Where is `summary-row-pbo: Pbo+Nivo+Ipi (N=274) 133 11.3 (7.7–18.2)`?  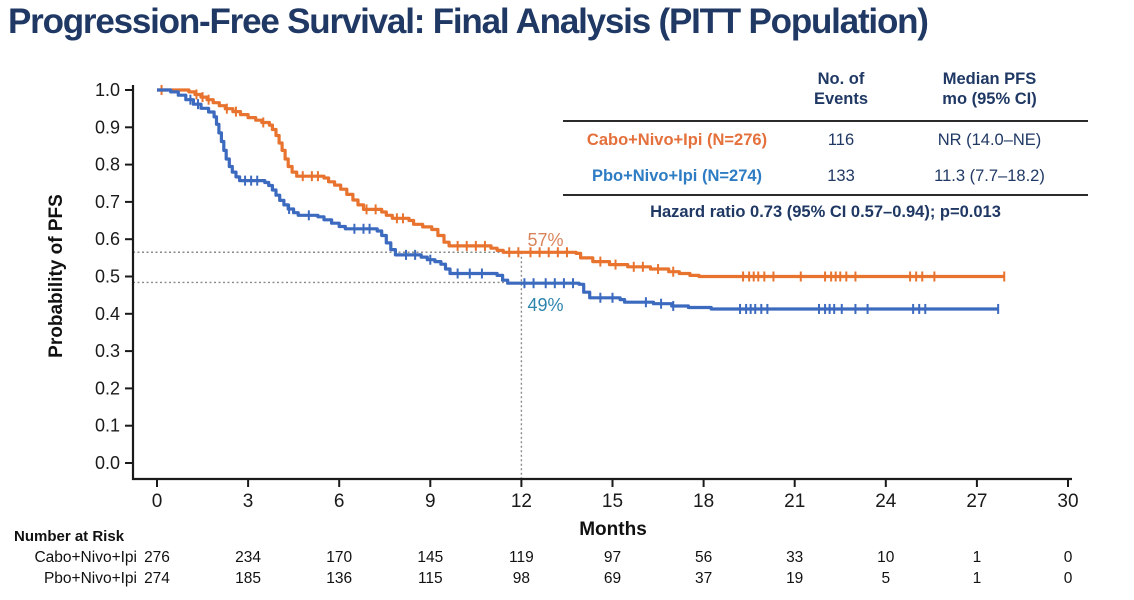
summary-row-pbo: Pbo+Nivo+Ipi (N=274) 133 11.3 (7.7–18.2) is located at coordinates (825, 176).